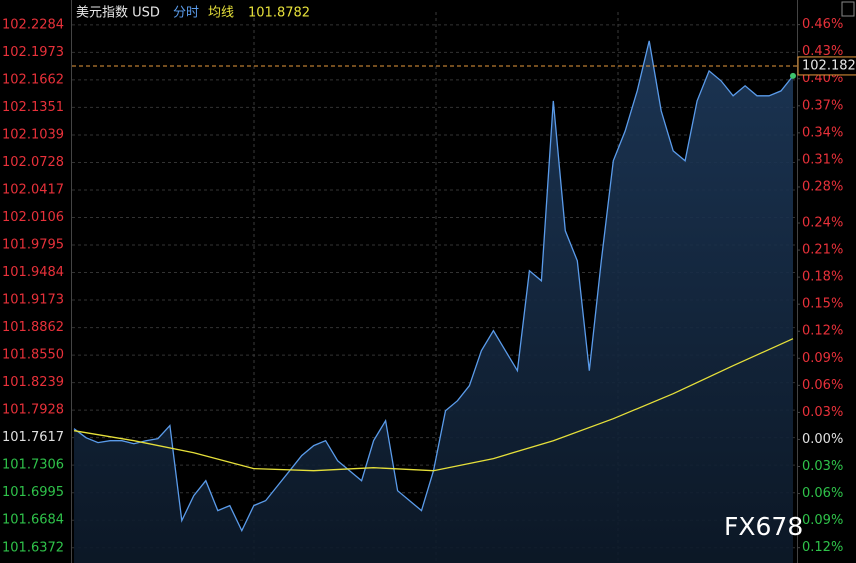  I want to click on y-tick-label: 101.9795, so click(33, 245).